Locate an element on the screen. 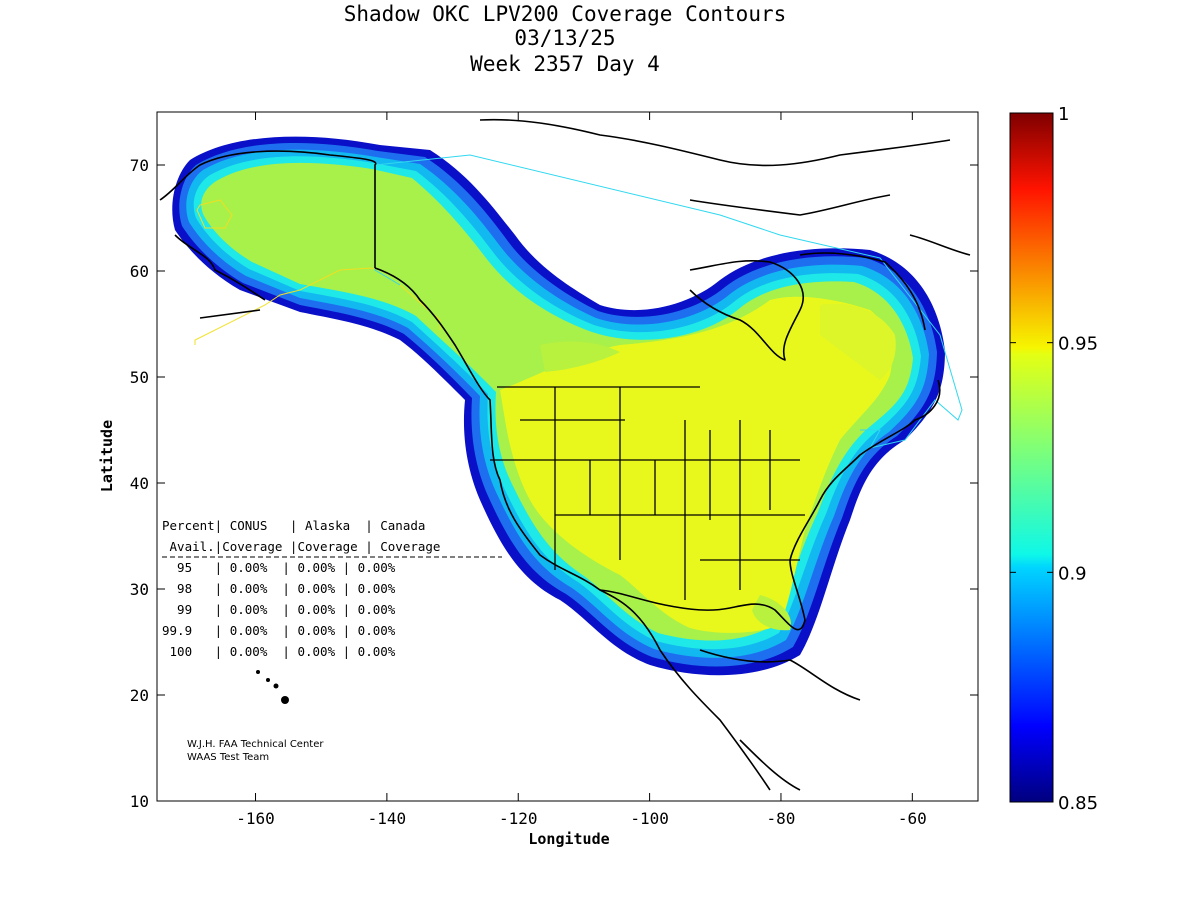 The height and width of the screenshot is (900, 1200). hawaii-islands is located at coordinates (272, 687).